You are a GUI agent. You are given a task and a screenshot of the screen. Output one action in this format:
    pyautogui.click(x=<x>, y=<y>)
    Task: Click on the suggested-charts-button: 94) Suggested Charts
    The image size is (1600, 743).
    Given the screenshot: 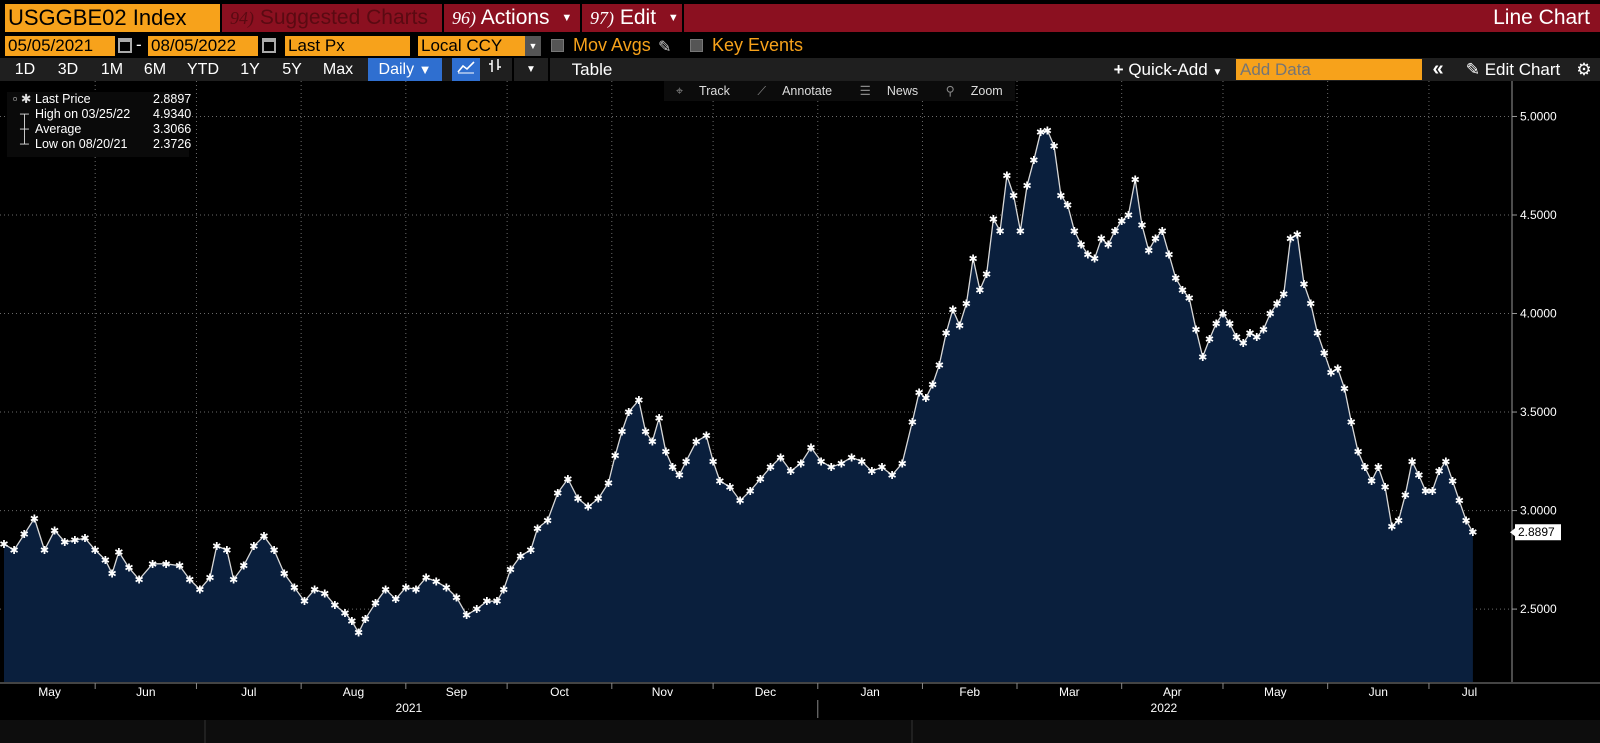 What is the action you would take?
    pyautogui.click(x=333, y=18)
    